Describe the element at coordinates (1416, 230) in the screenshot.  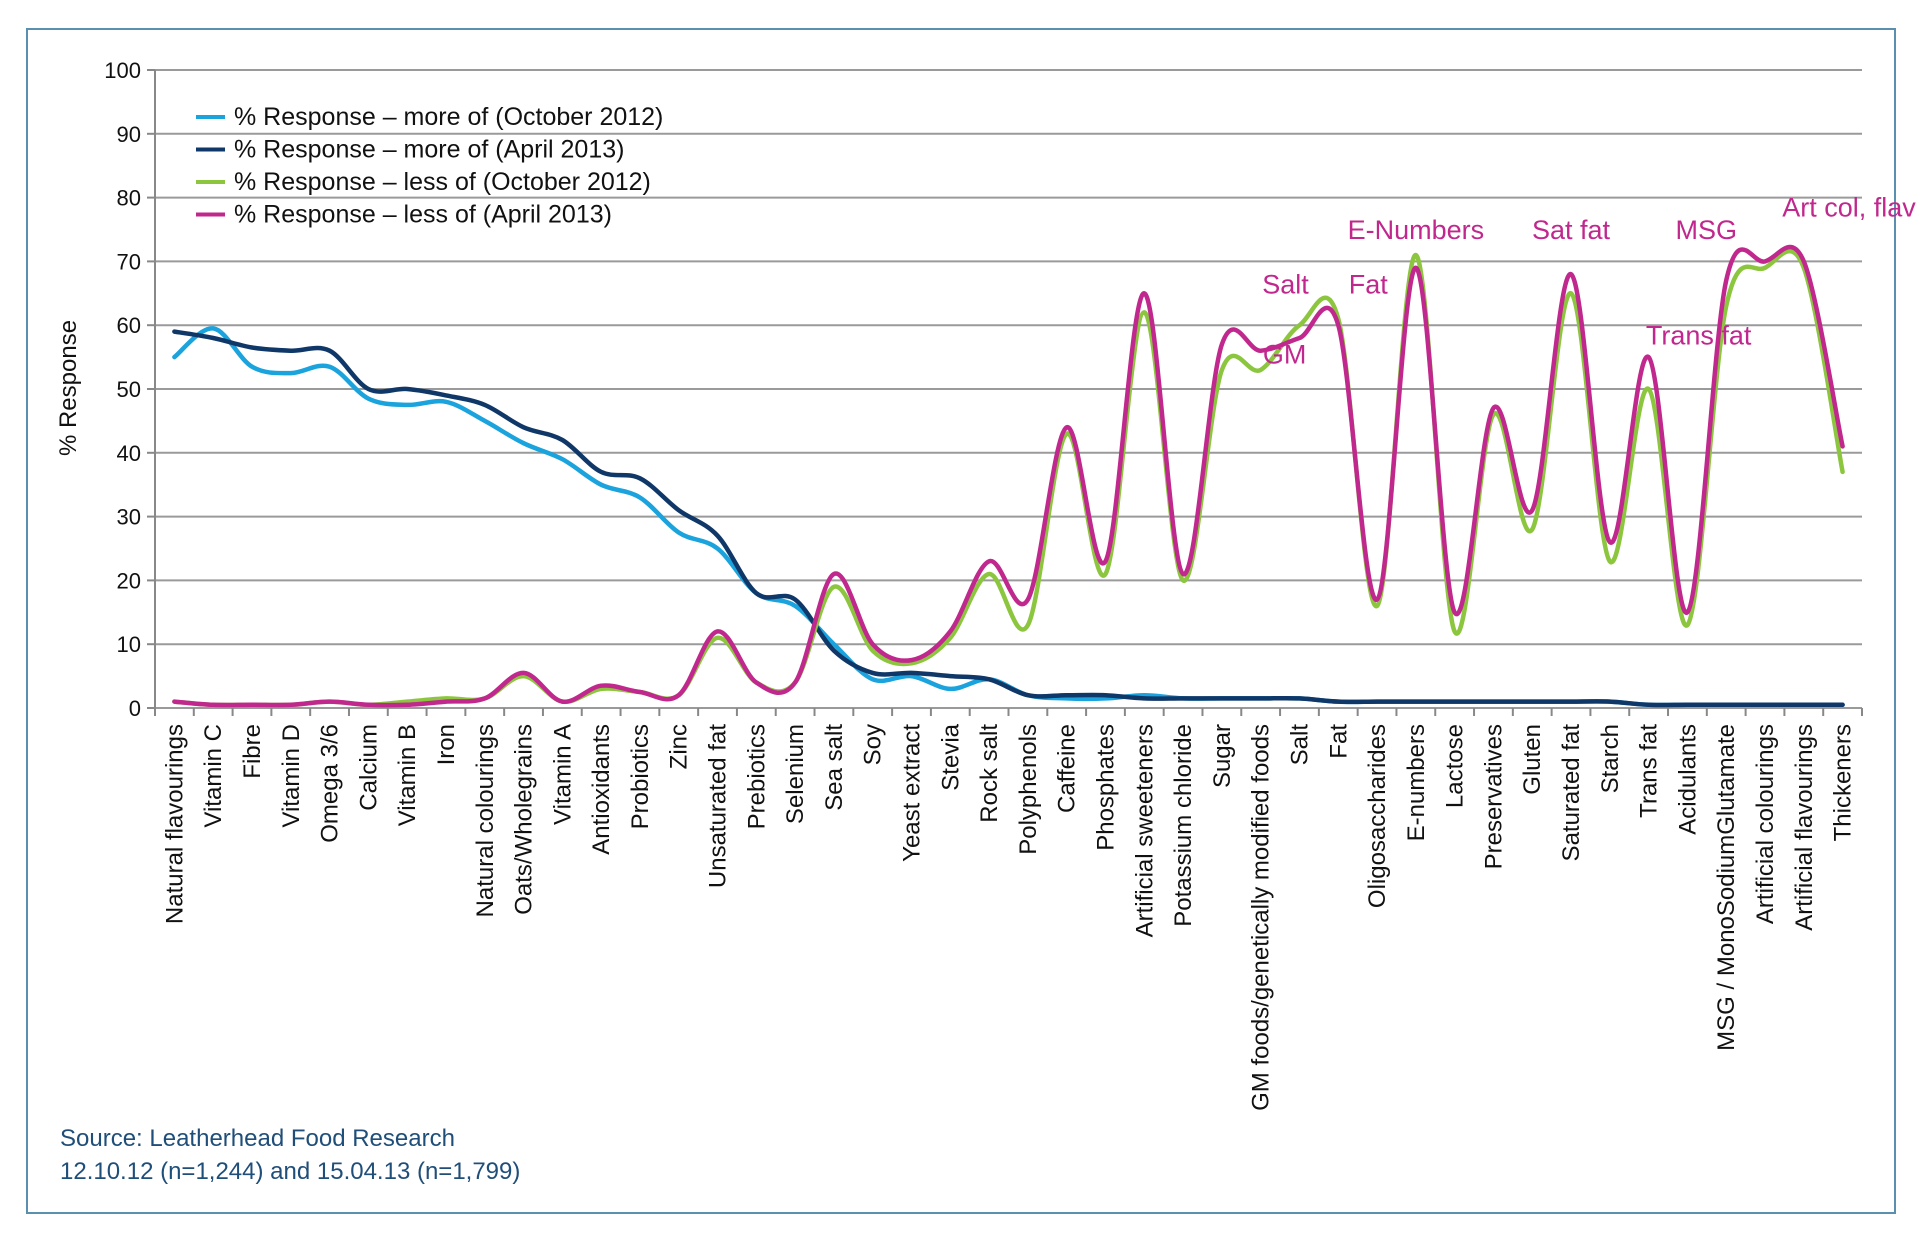
I see `annotation-label: E-Numbers` at that location.